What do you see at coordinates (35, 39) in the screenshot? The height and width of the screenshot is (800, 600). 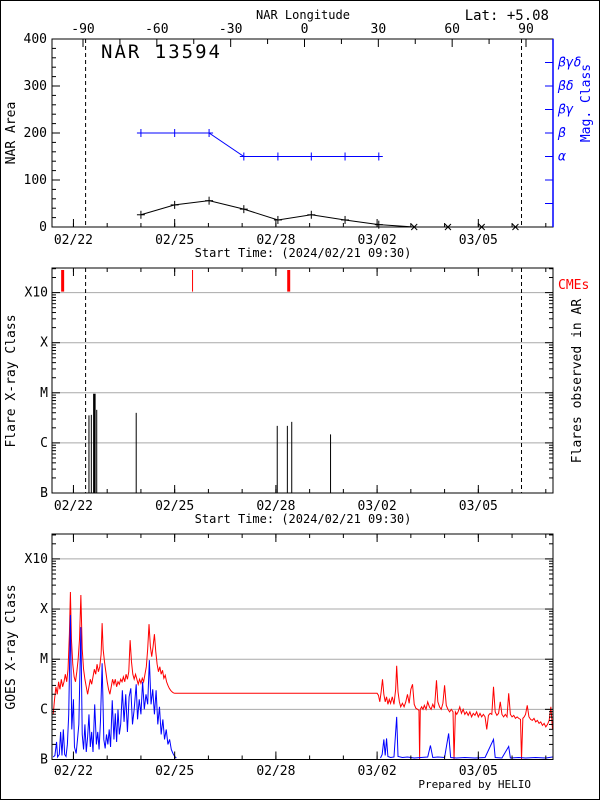 I see `nar-area-tick-label: 400` at bounding box center [35, 39].